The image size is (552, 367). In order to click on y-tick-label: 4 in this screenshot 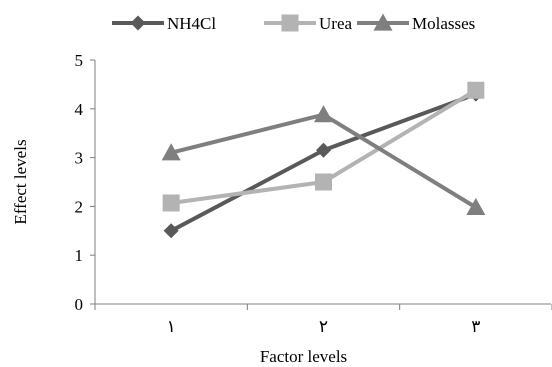, I will do `click(79, 109)`.